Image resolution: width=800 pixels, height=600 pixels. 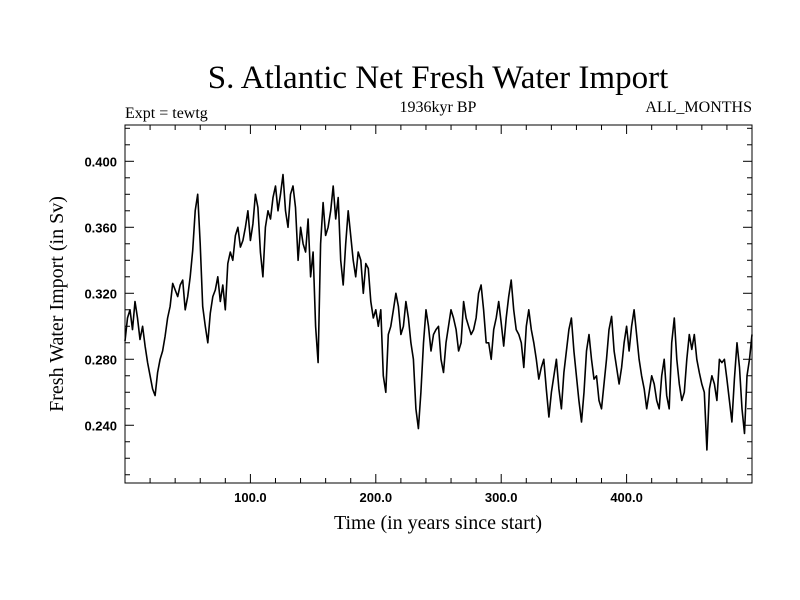 I want to click on time-period-label: 1936kyr BP, so click(x=438, y=107).